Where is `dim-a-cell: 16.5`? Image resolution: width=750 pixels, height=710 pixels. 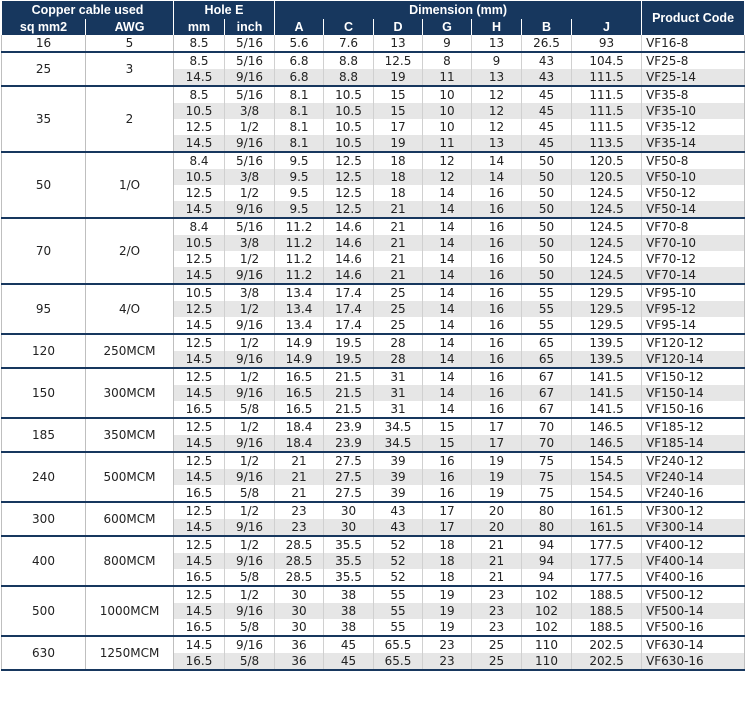 dim-a-cell: 16.5 is located at coordinates (299, 410).